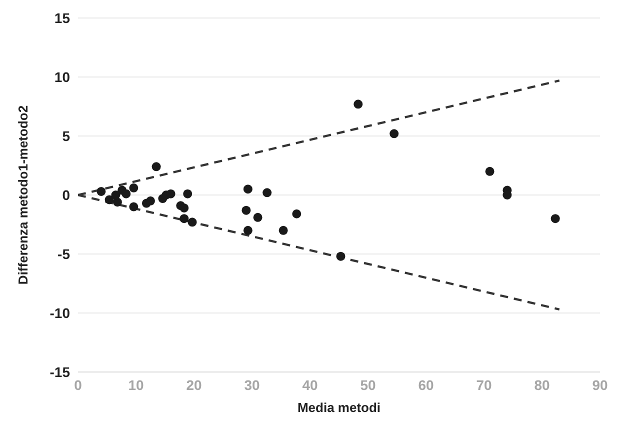 This screenshot has width=623, height=425. What do you see at coordinates (368, 384) in the screenshot?
I see `x-tick-label: 50` at bounding box center [368, 384].